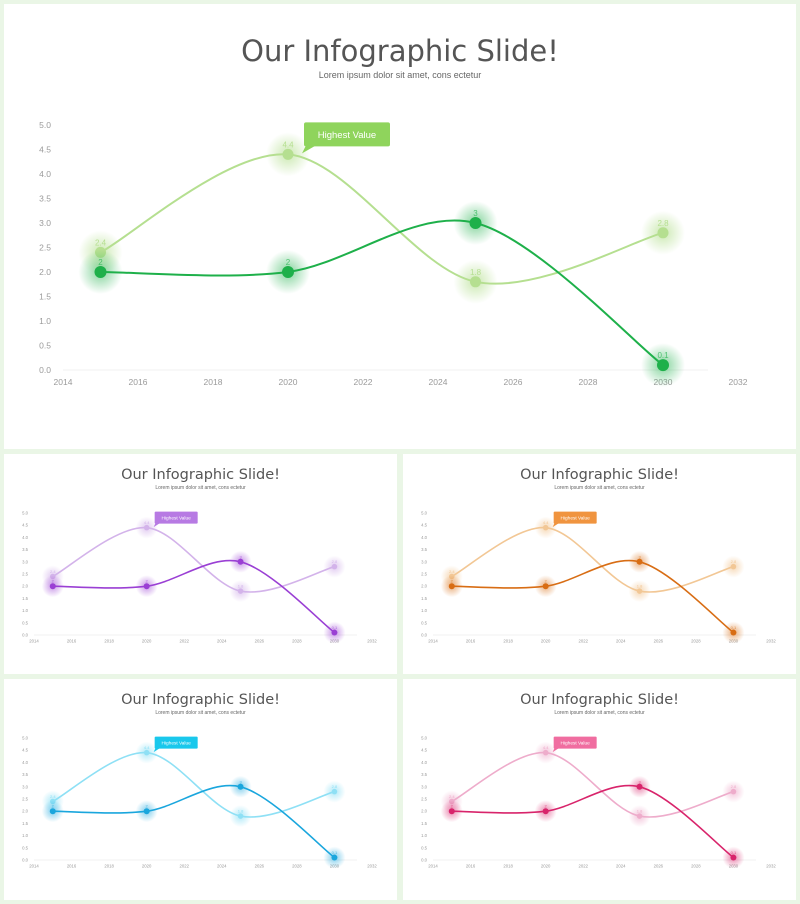 Image resolution: width=800 pixels, height=904 pixels. I want to click on callout-text: Highest Value, so click(177, 518).